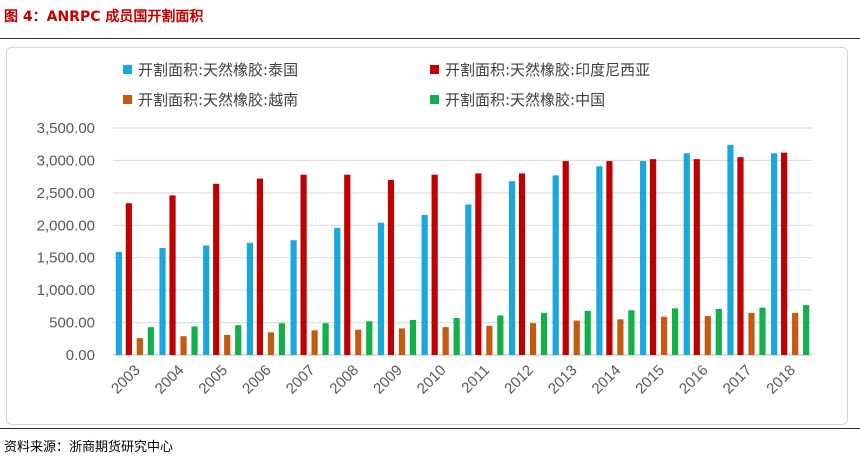  I want to click on x-tick-label: 2018, so click(781, 380).